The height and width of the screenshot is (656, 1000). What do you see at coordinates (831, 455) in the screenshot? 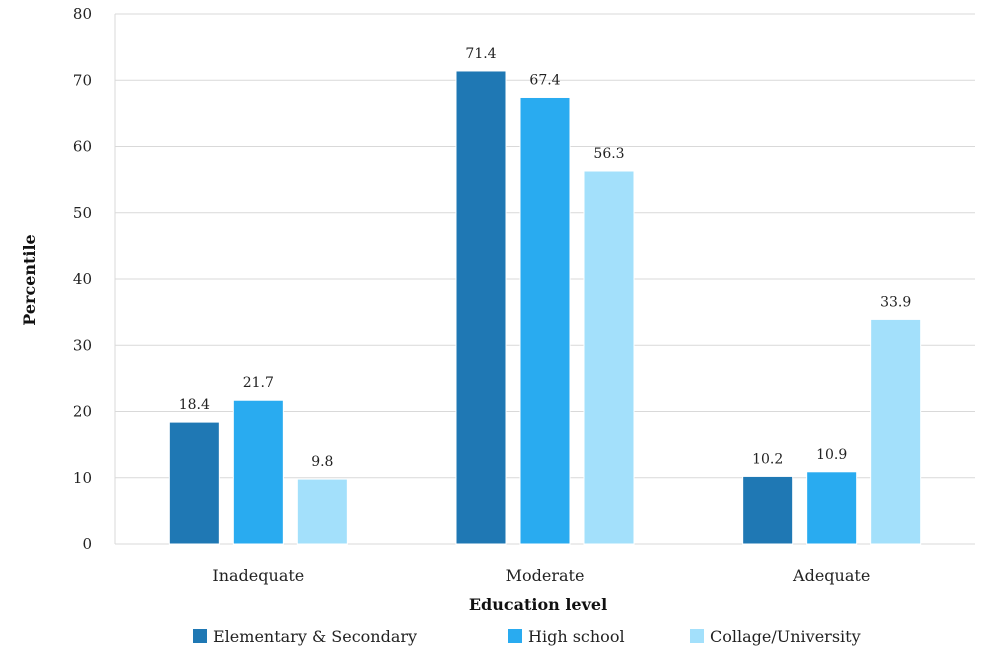
I see `data-label: 10.9` at bounding box center [831, 455].